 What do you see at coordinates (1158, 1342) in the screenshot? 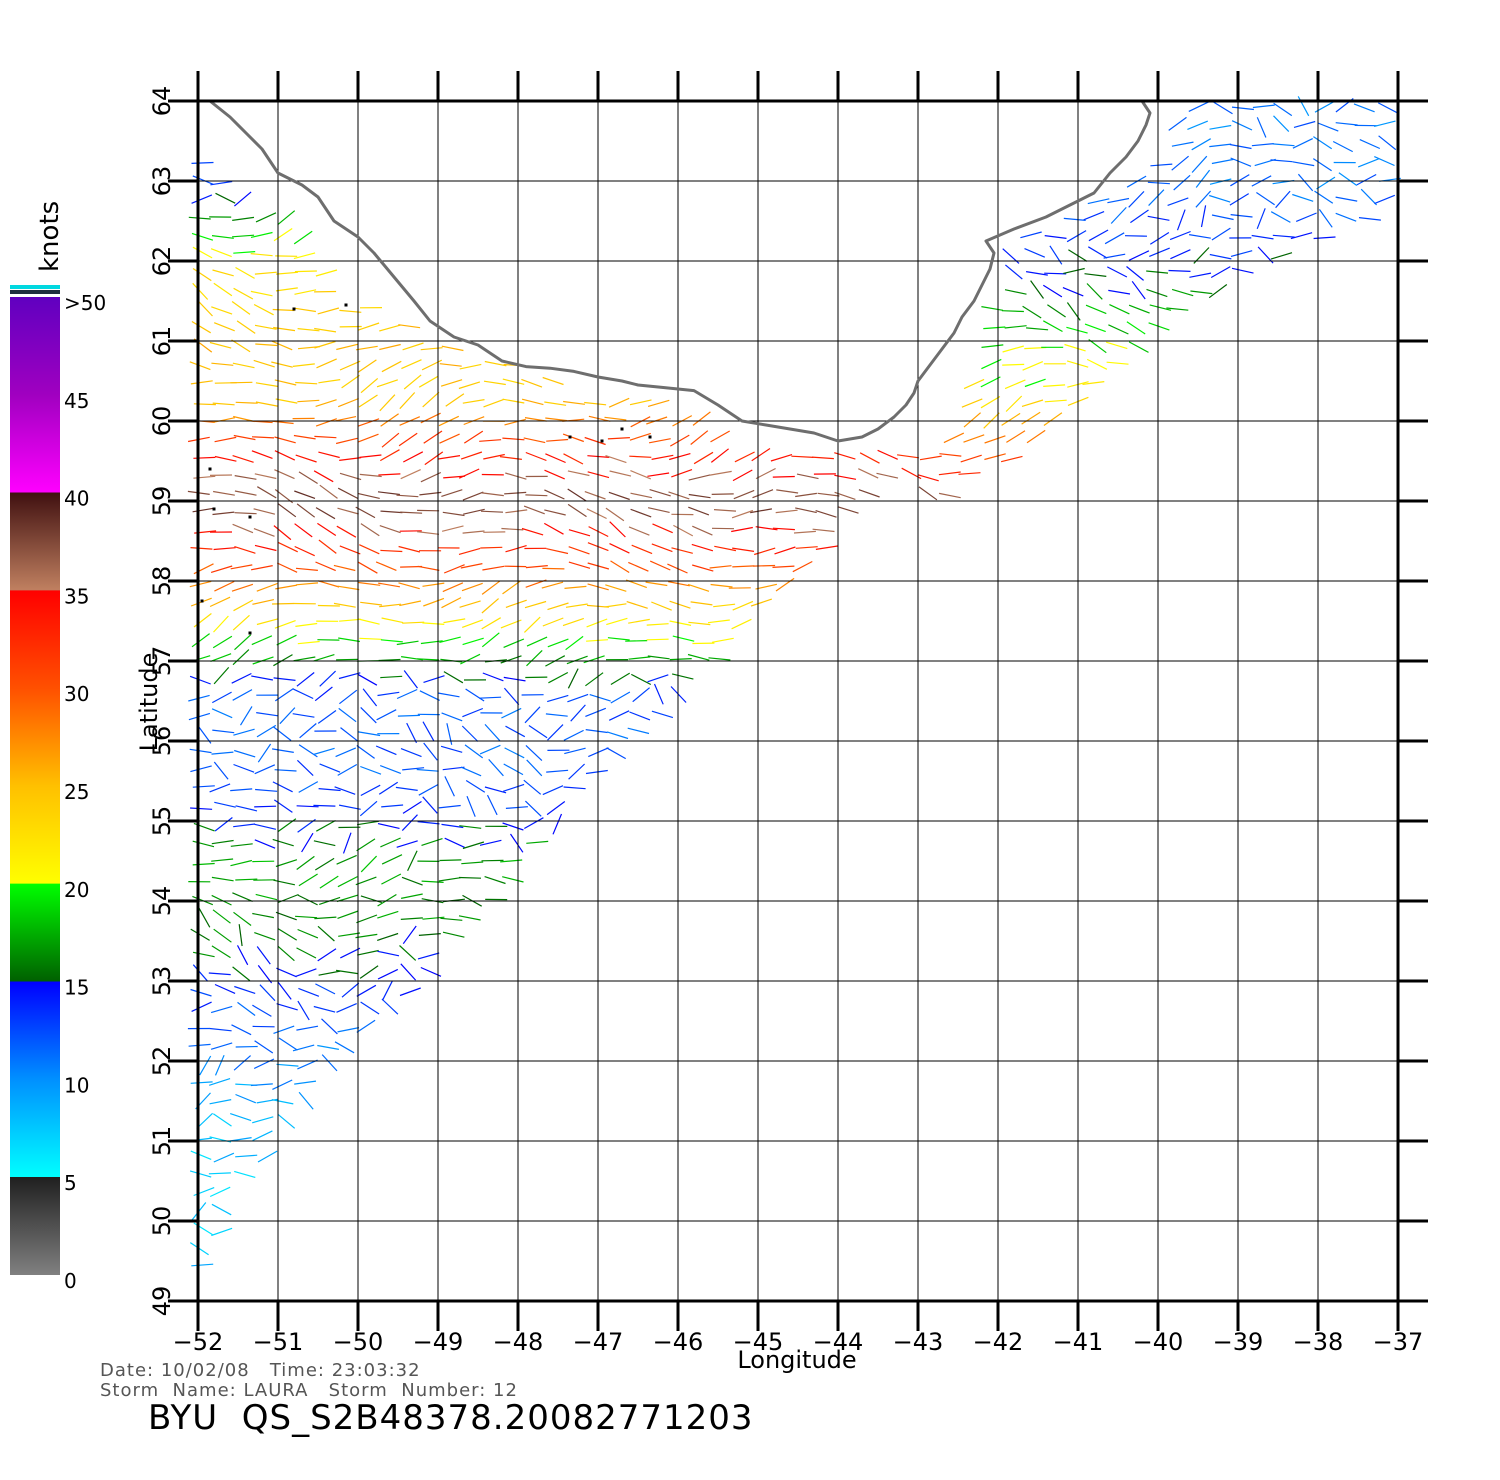
I see `x-tick-label: −40` at bounding box center [1158, 1342].